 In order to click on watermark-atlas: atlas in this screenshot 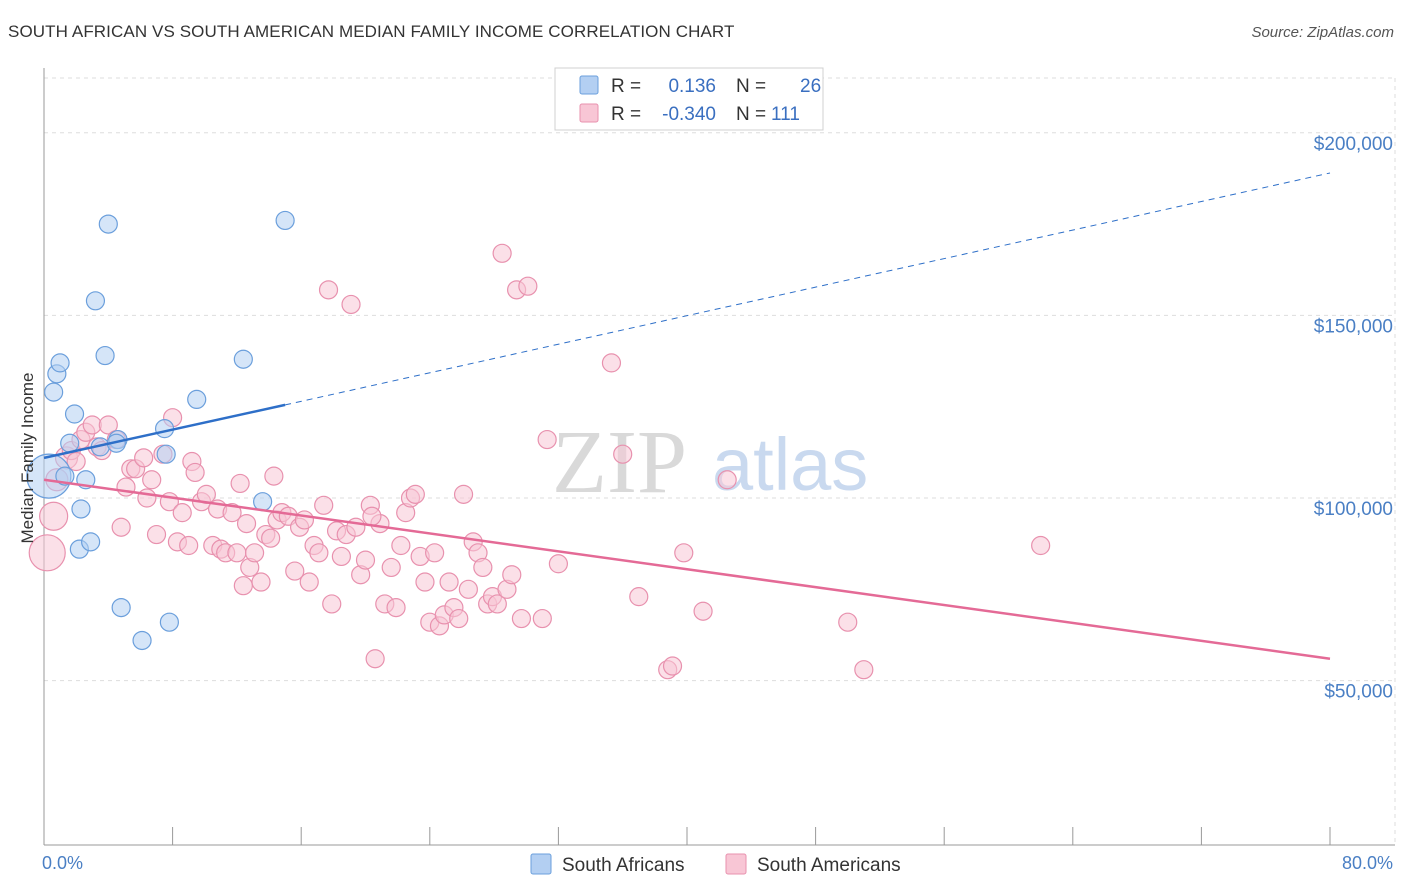, I will do `click(790, 464)`.